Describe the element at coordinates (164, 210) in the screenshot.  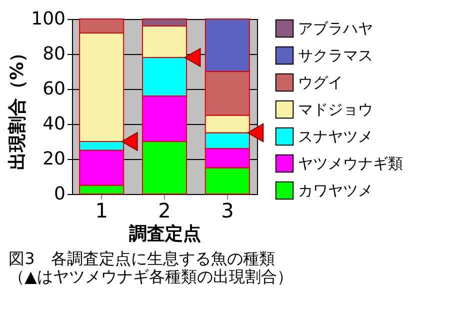
I see `x-tick-label: 2` at that location.